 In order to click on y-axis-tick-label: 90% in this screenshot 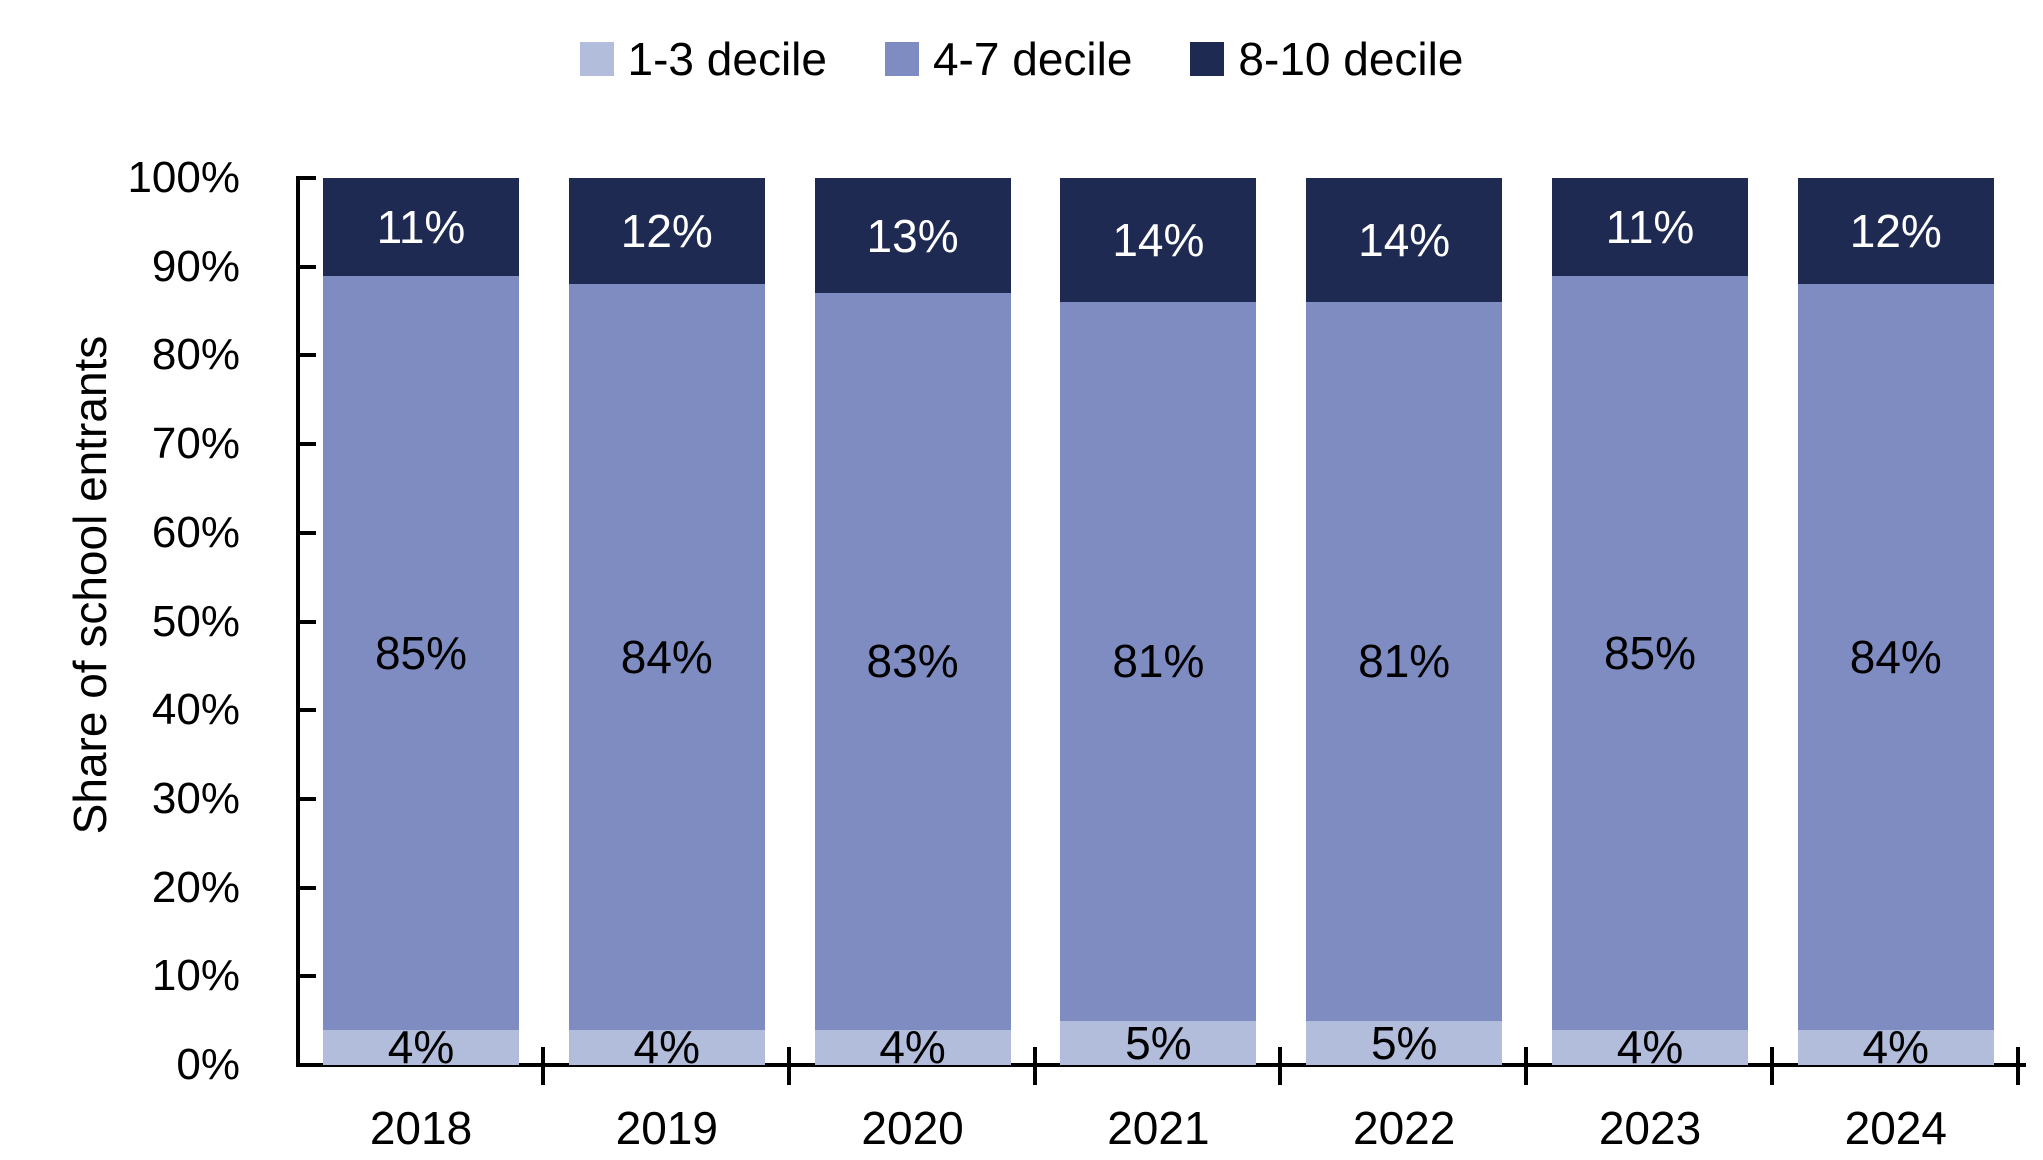, I will do `click(195, 266)`.